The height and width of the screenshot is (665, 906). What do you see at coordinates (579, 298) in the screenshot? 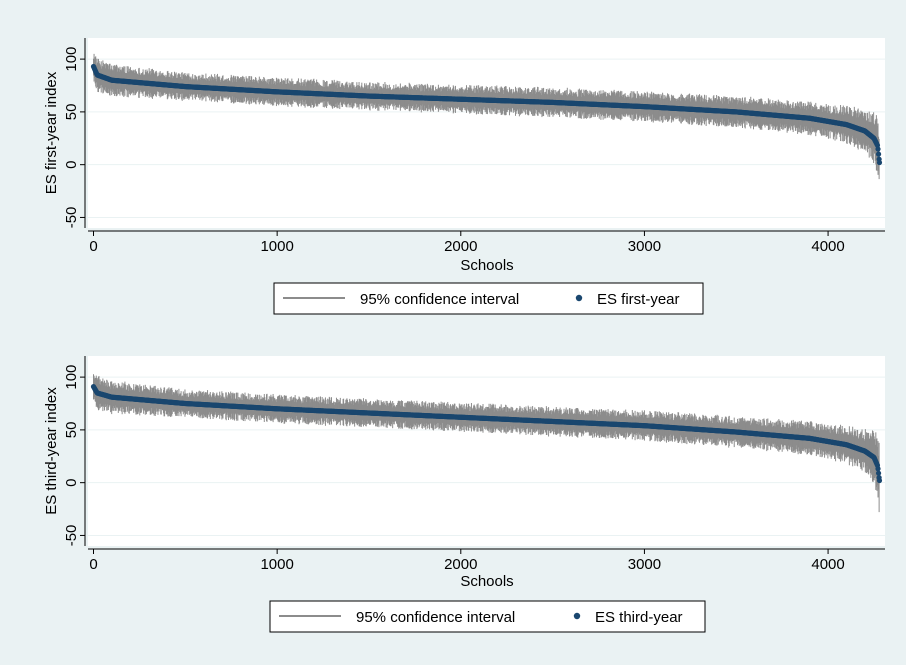
I see `legend-point-swatch-first-year` at bounding box center [579, 298].